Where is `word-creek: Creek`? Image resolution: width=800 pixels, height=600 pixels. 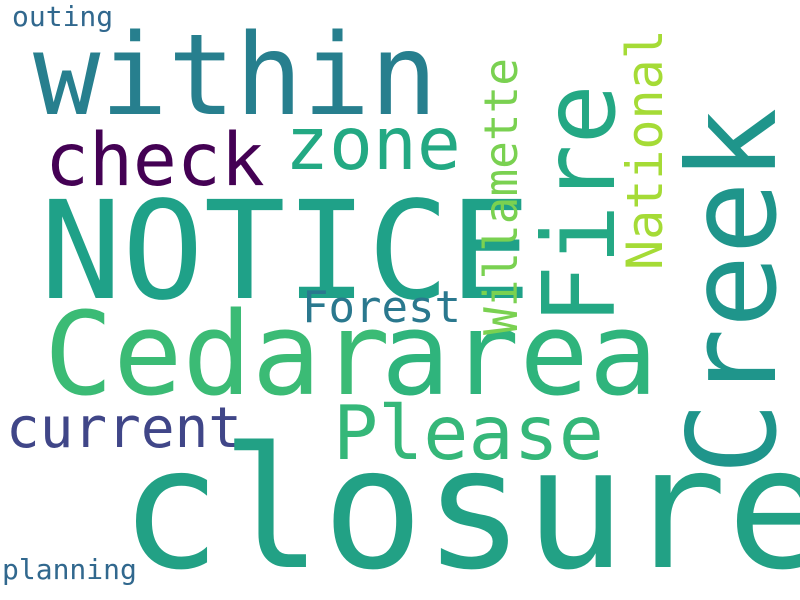
word-creek: Creek is located at coordinates (731, 291).